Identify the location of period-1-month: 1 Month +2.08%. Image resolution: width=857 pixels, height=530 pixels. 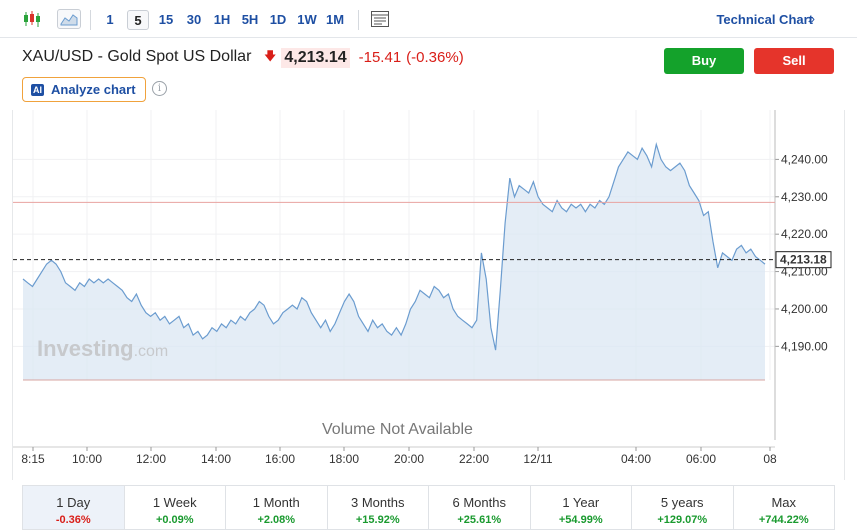
(277, 507).